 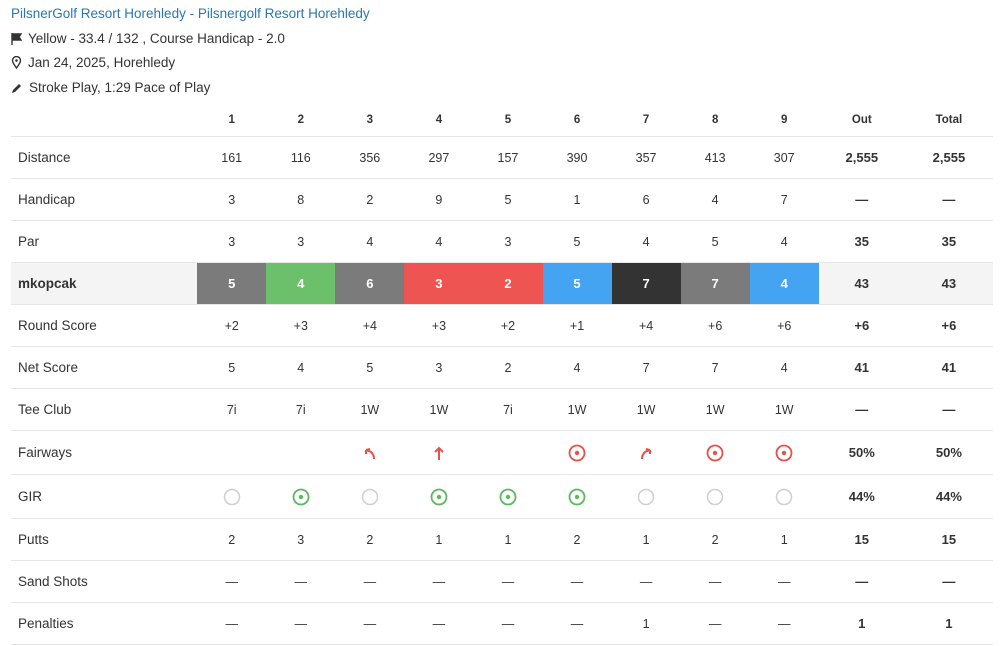 I want to click on column-header: Total, so click(x=948, y=120).